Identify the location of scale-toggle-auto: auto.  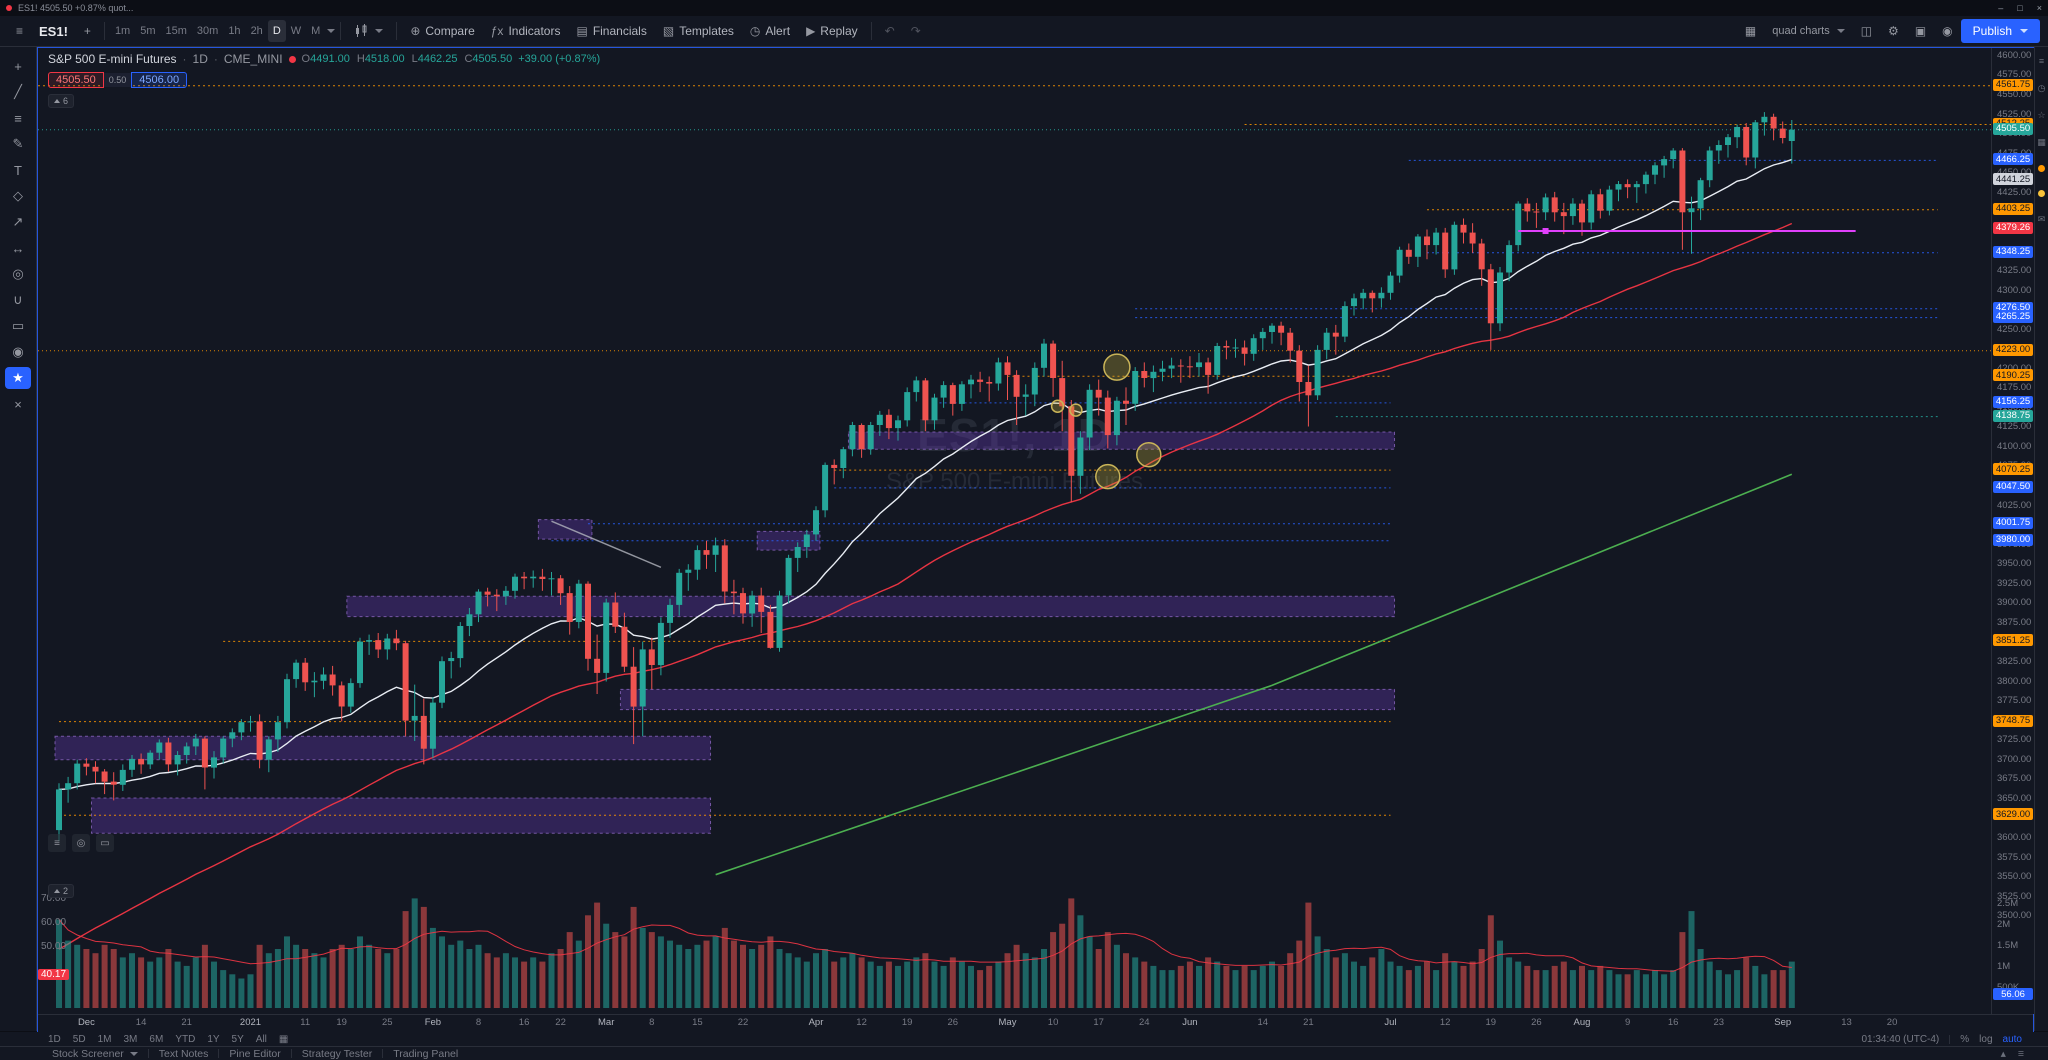
(2012, 1039).